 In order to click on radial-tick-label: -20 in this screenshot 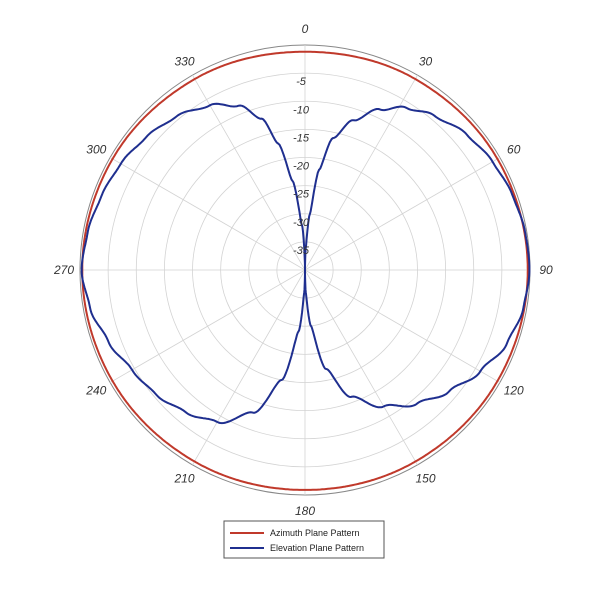, I will do `click(301, 167)`.